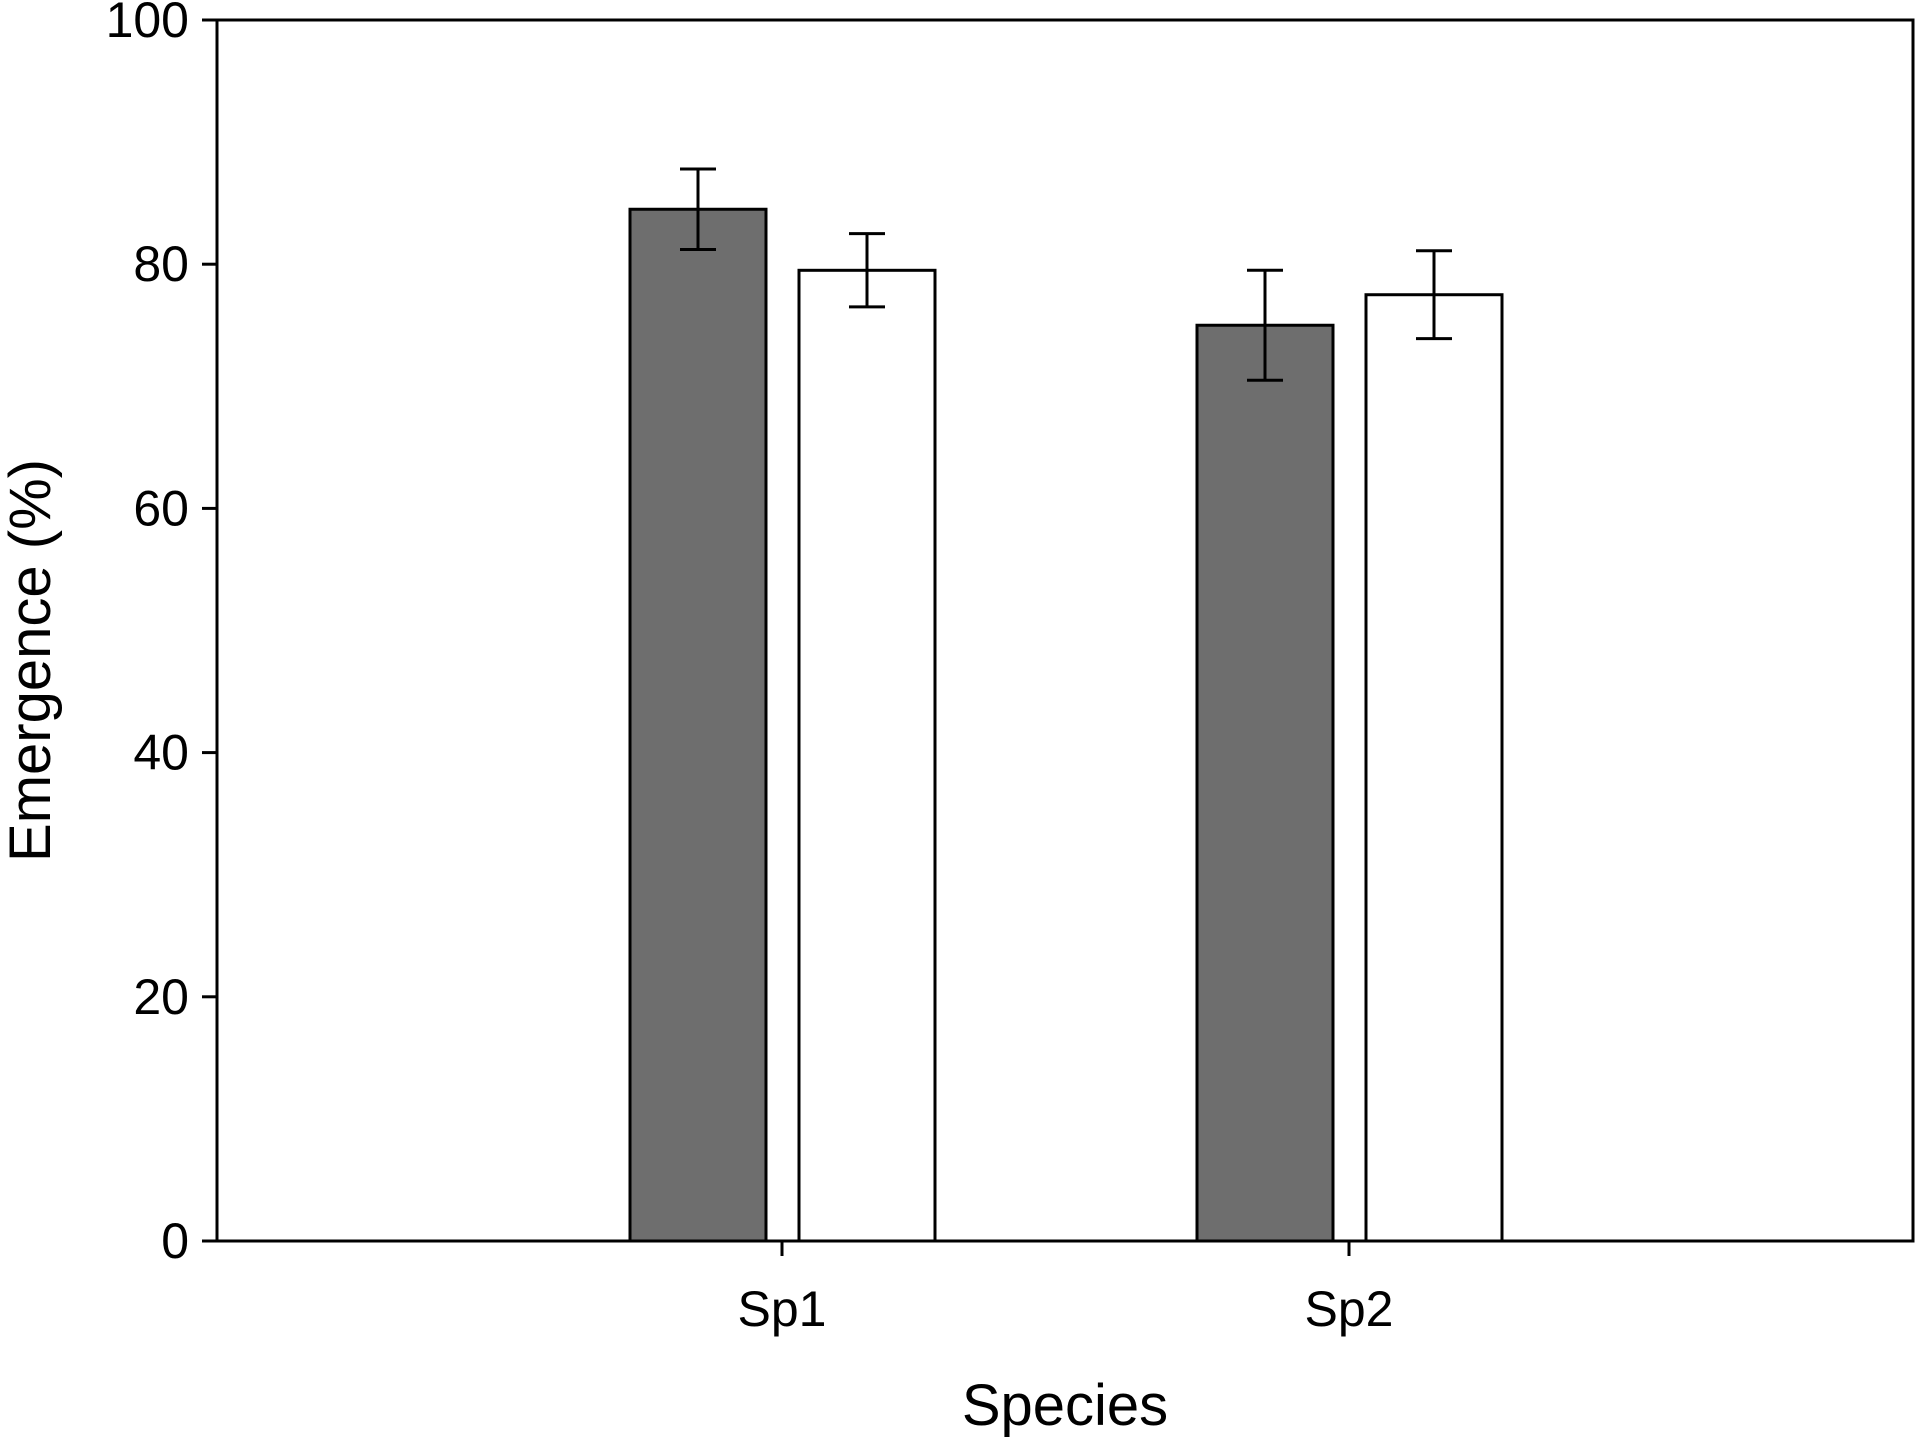 The height and width of the screenshot is (1445, 1916). What do you see at coordinates (147, 24) in the screenshot?
I see `y-tick-label: 100` at bounding box center [147, 24].